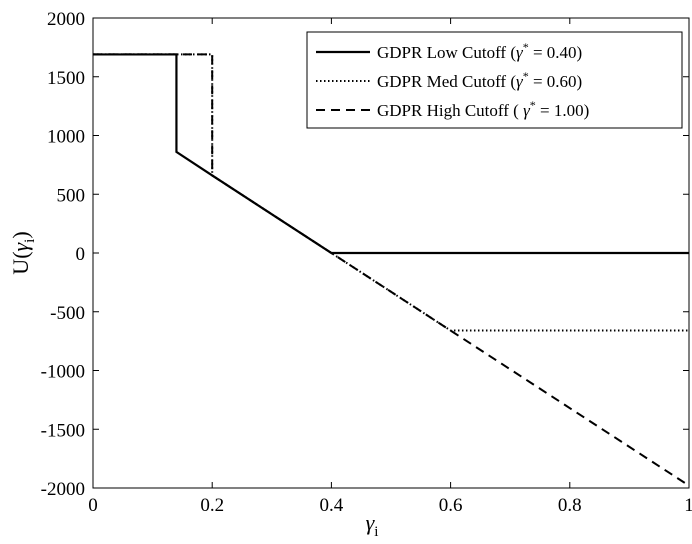 The width and height of the screenshot is (692, 544). Describe the element at coordinates (67, 313) in the screenshot. I see `y-tick-label: -500` at that location.